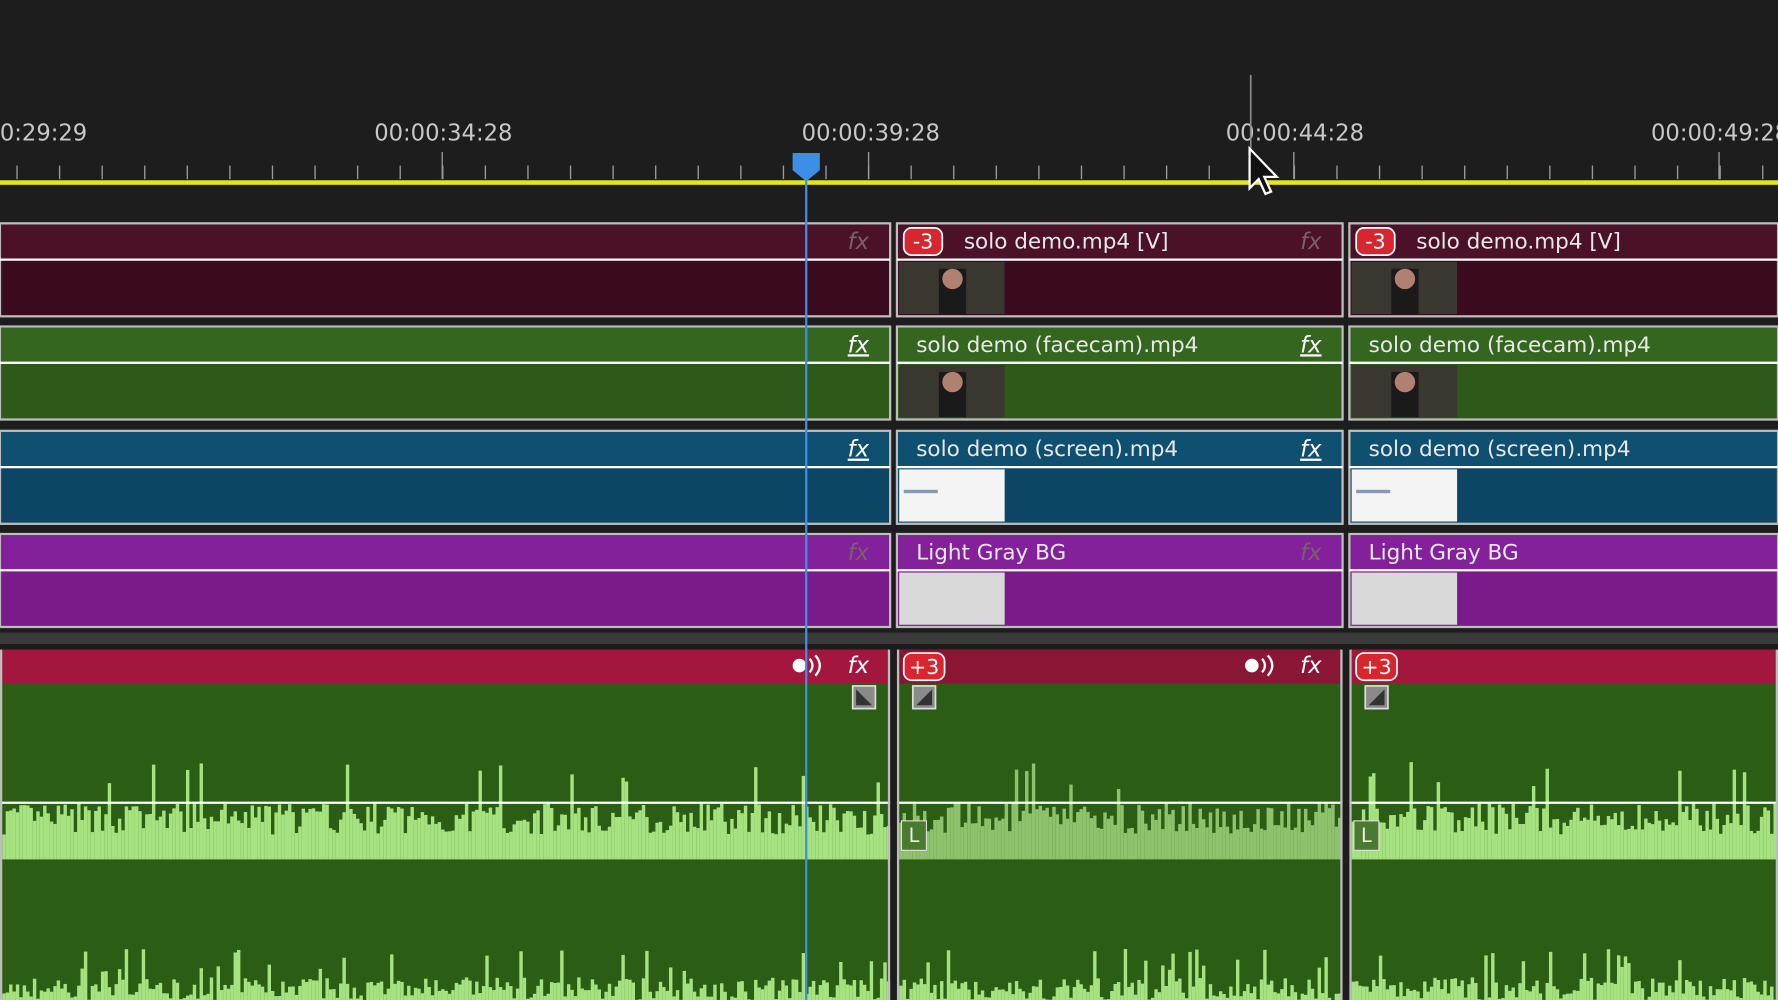  I want to click on clip: solo demo (facecam).mp4 fx, so click(1119, 373).